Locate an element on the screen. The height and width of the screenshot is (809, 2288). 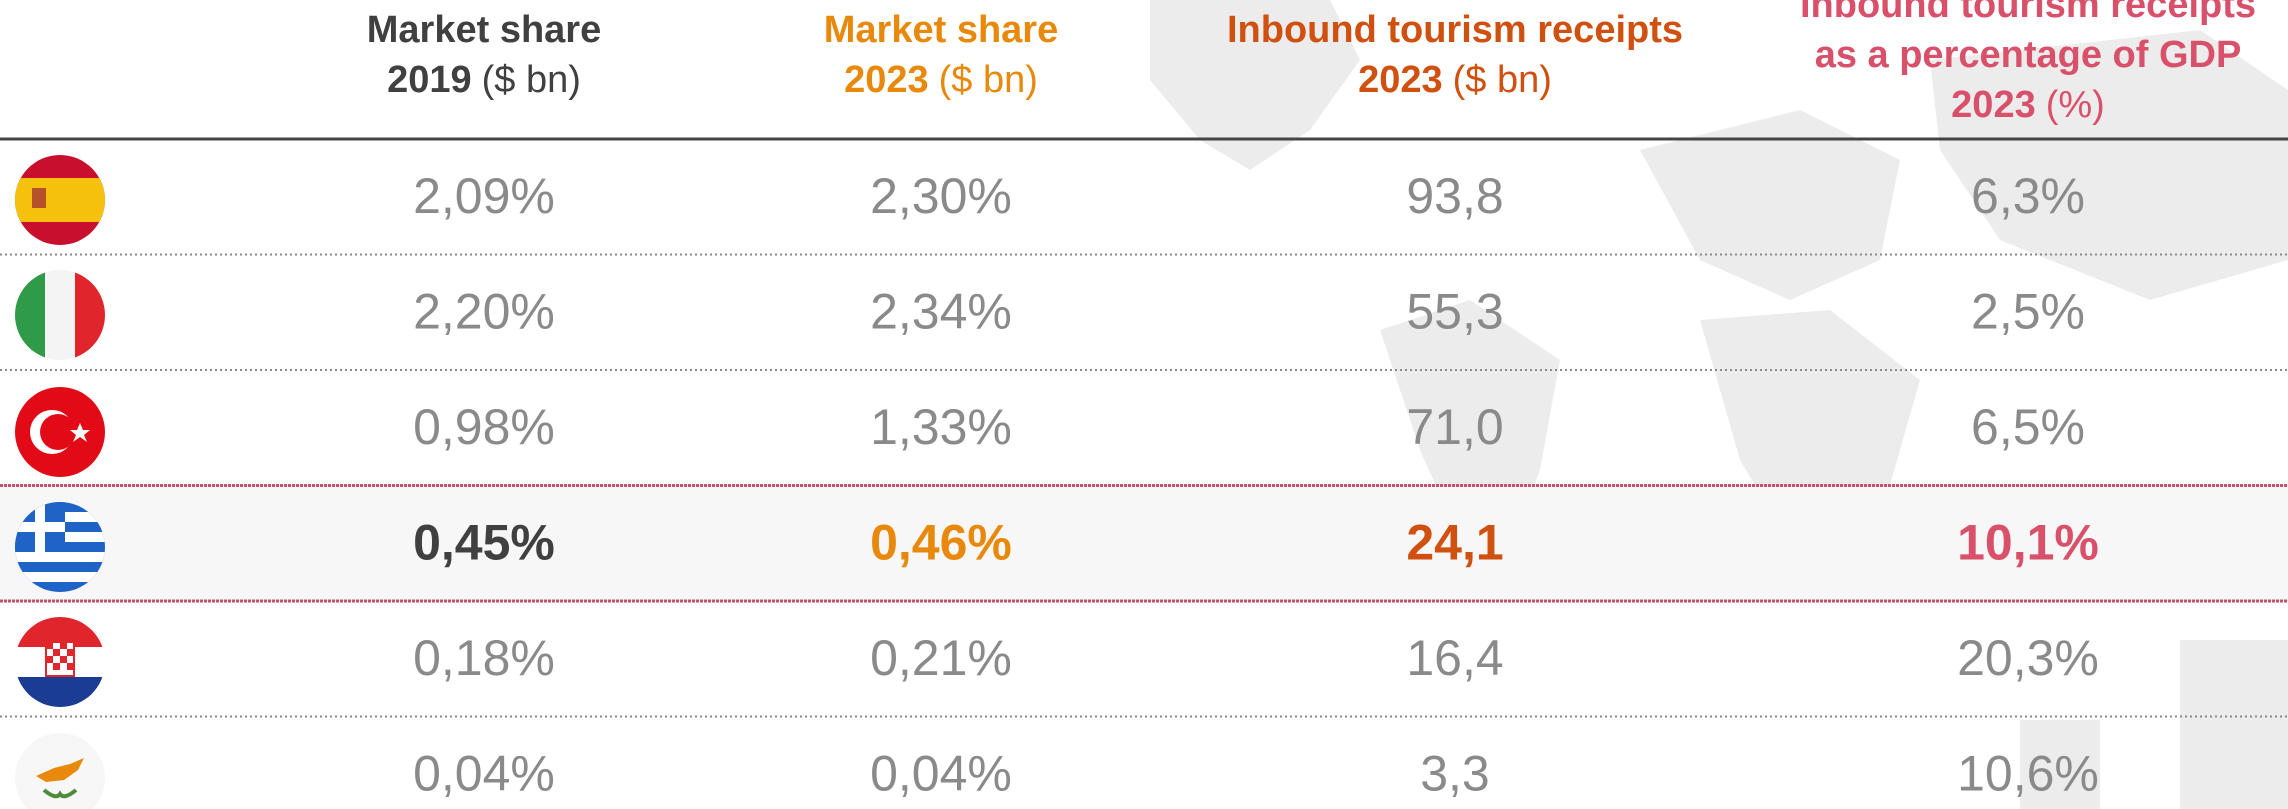
cell: 2,5% is located at coordinates (2028, 311).